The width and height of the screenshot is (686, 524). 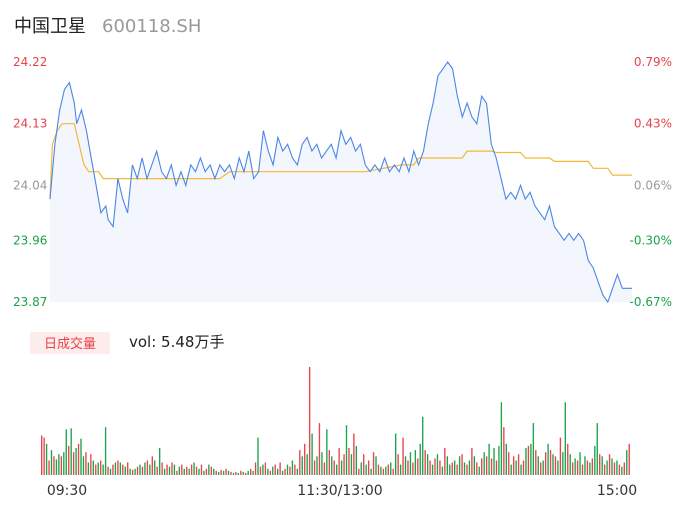 I want to click on volume-badge-label: 日成交量, so click(x=70, y=344).